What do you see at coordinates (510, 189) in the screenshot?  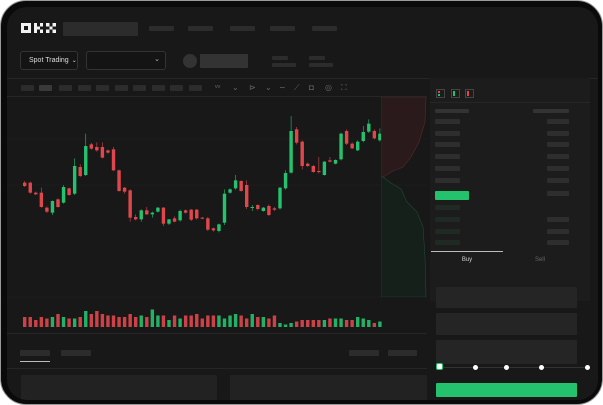 I see `order-book` at bounding box center [510, 189].